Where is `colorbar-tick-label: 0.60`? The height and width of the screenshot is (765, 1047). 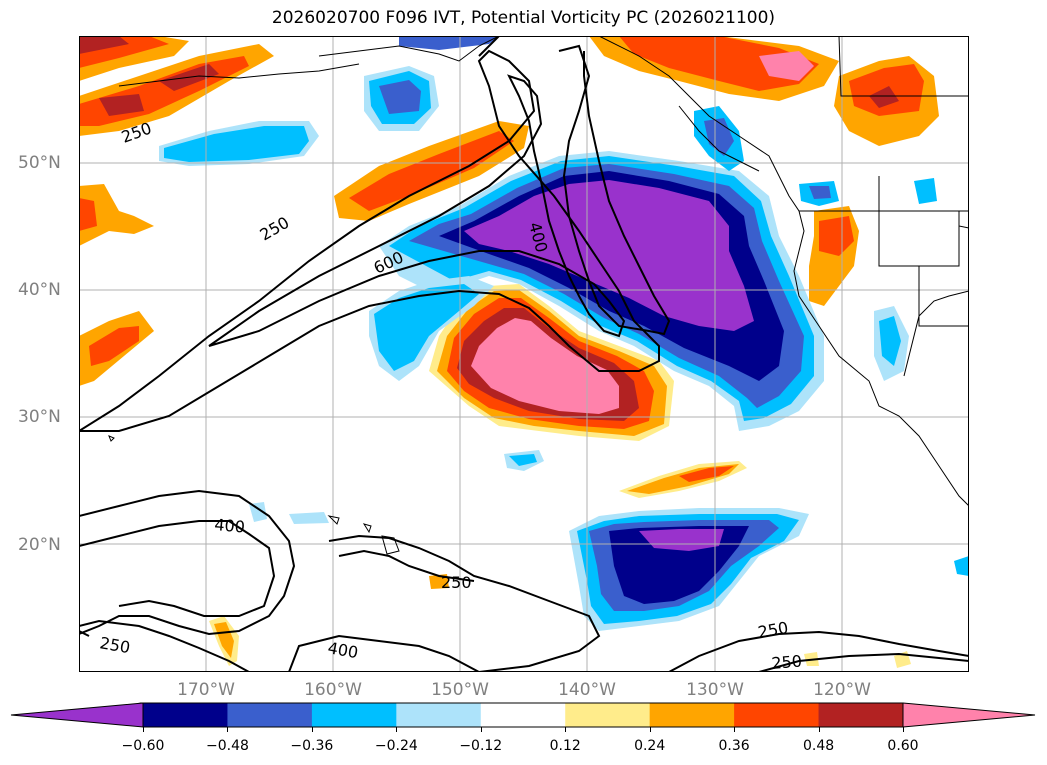 colorbar-tick-label: 0.60 is located at coordinates (903, 746).